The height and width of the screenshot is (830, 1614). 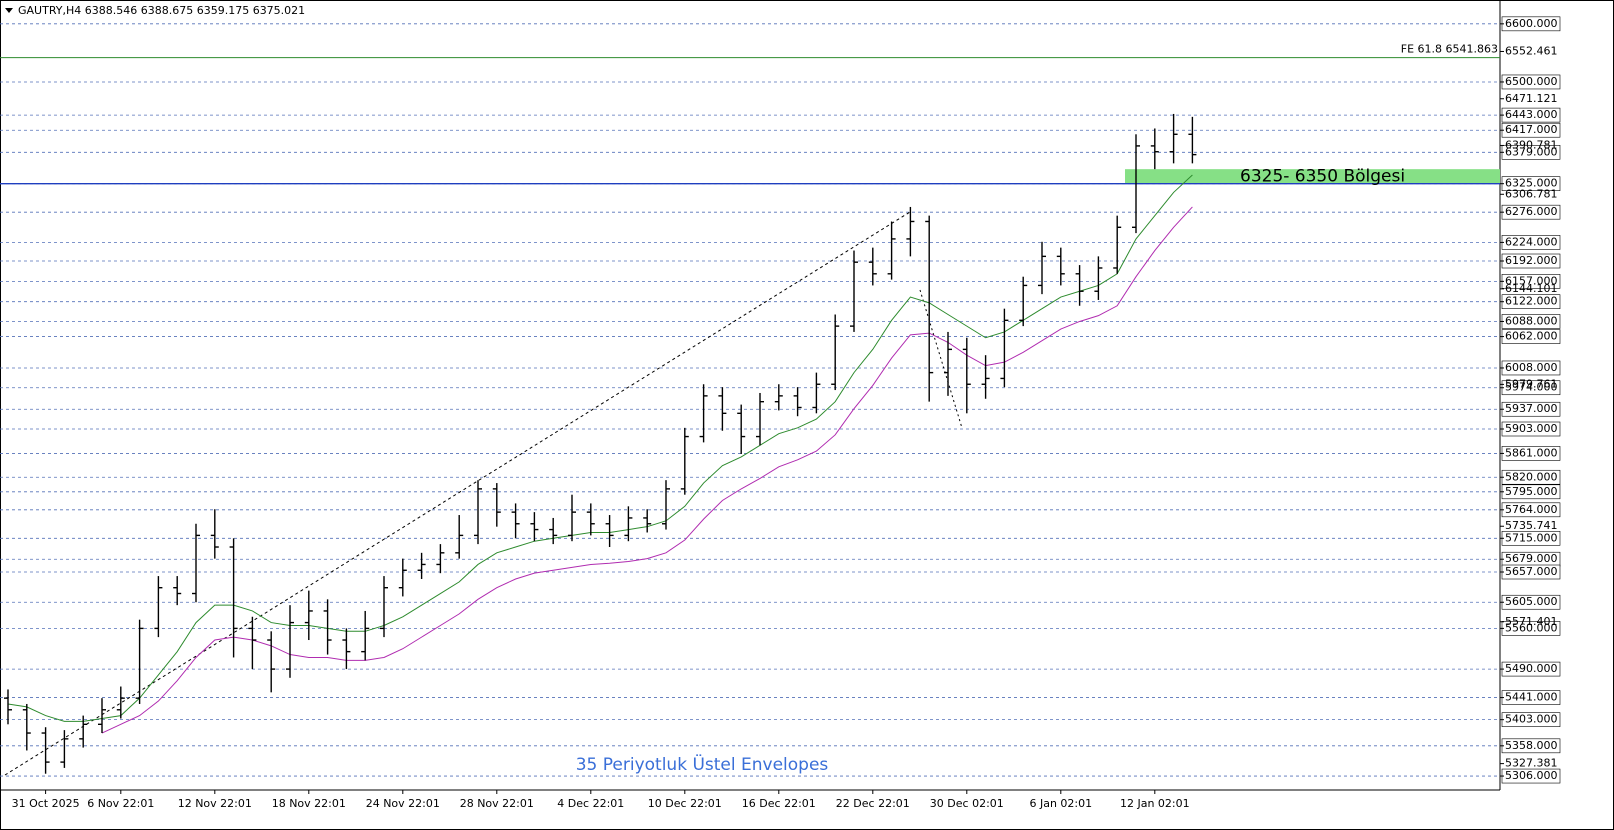 I want to click on fibo-line, so click(x=941, y=359).